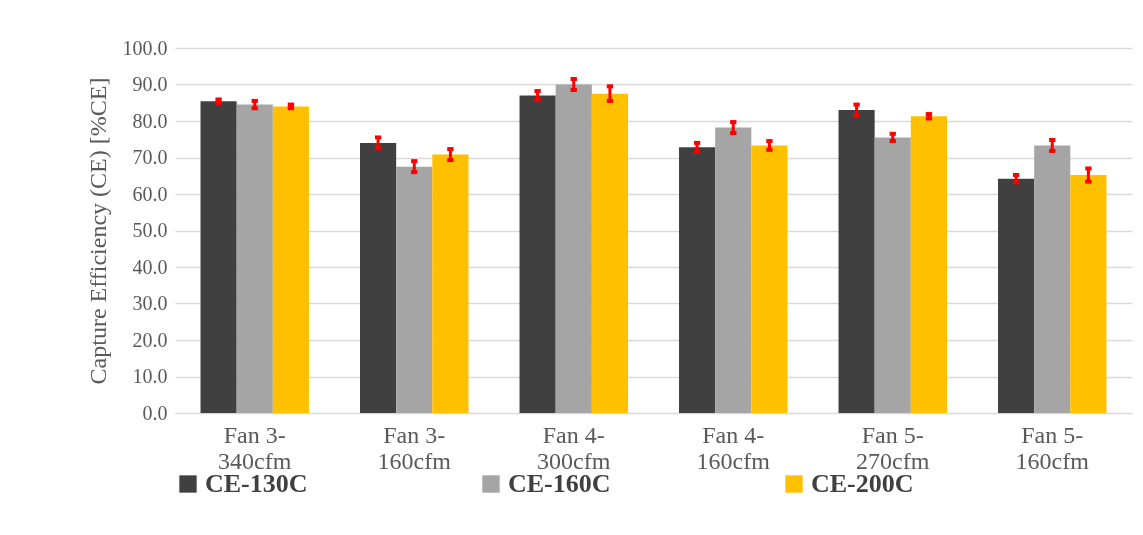  I want to click on y-tick-label: 20.0, so click(150, 339).